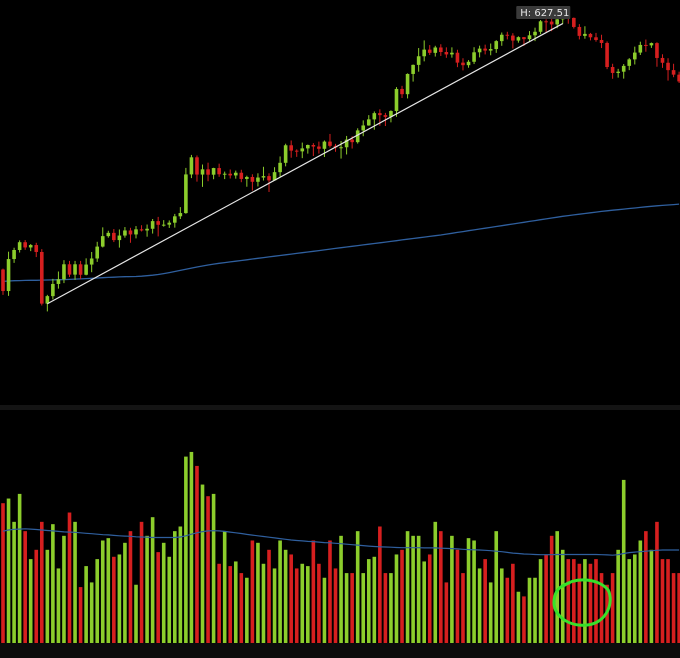  Describe the element at coordinates (543, 12) in the screenshot. I see `high-price-label-bg` at that location.